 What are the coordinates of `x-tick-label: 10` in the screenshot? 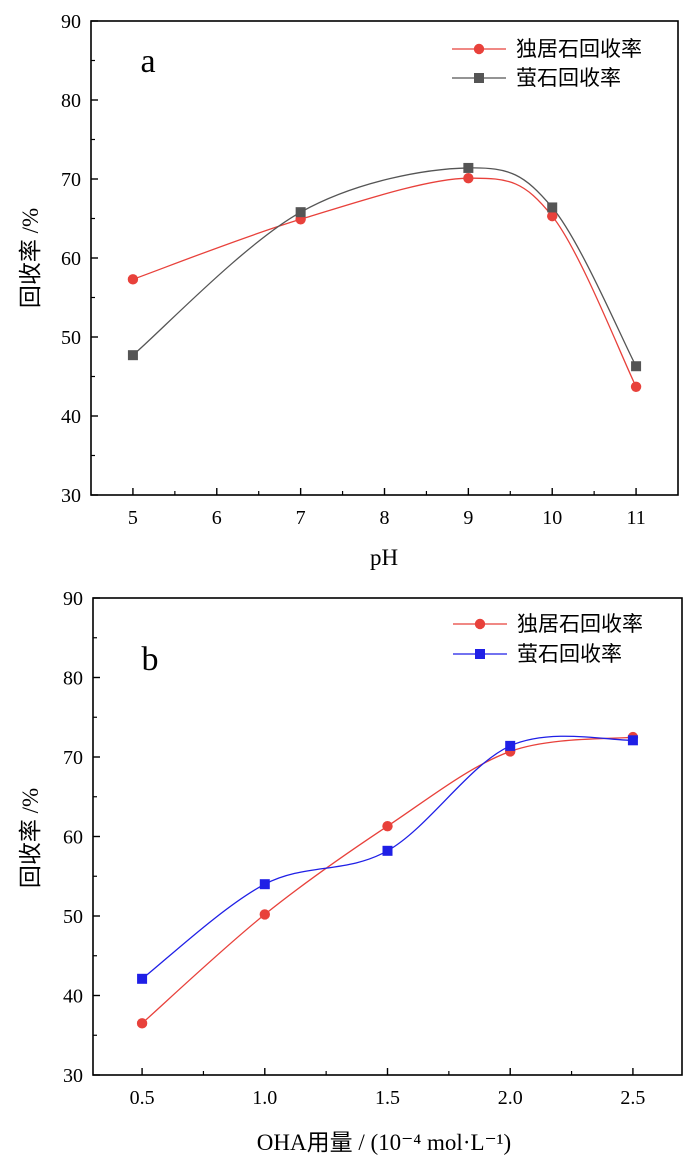 It's located at (552, 518).